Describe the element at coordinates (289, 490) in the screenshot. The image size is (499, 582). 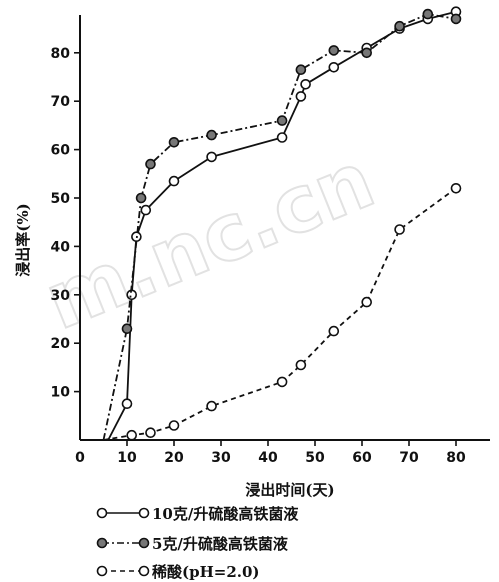
I see `x-axis-label: 浸出时间(天)` at that location.